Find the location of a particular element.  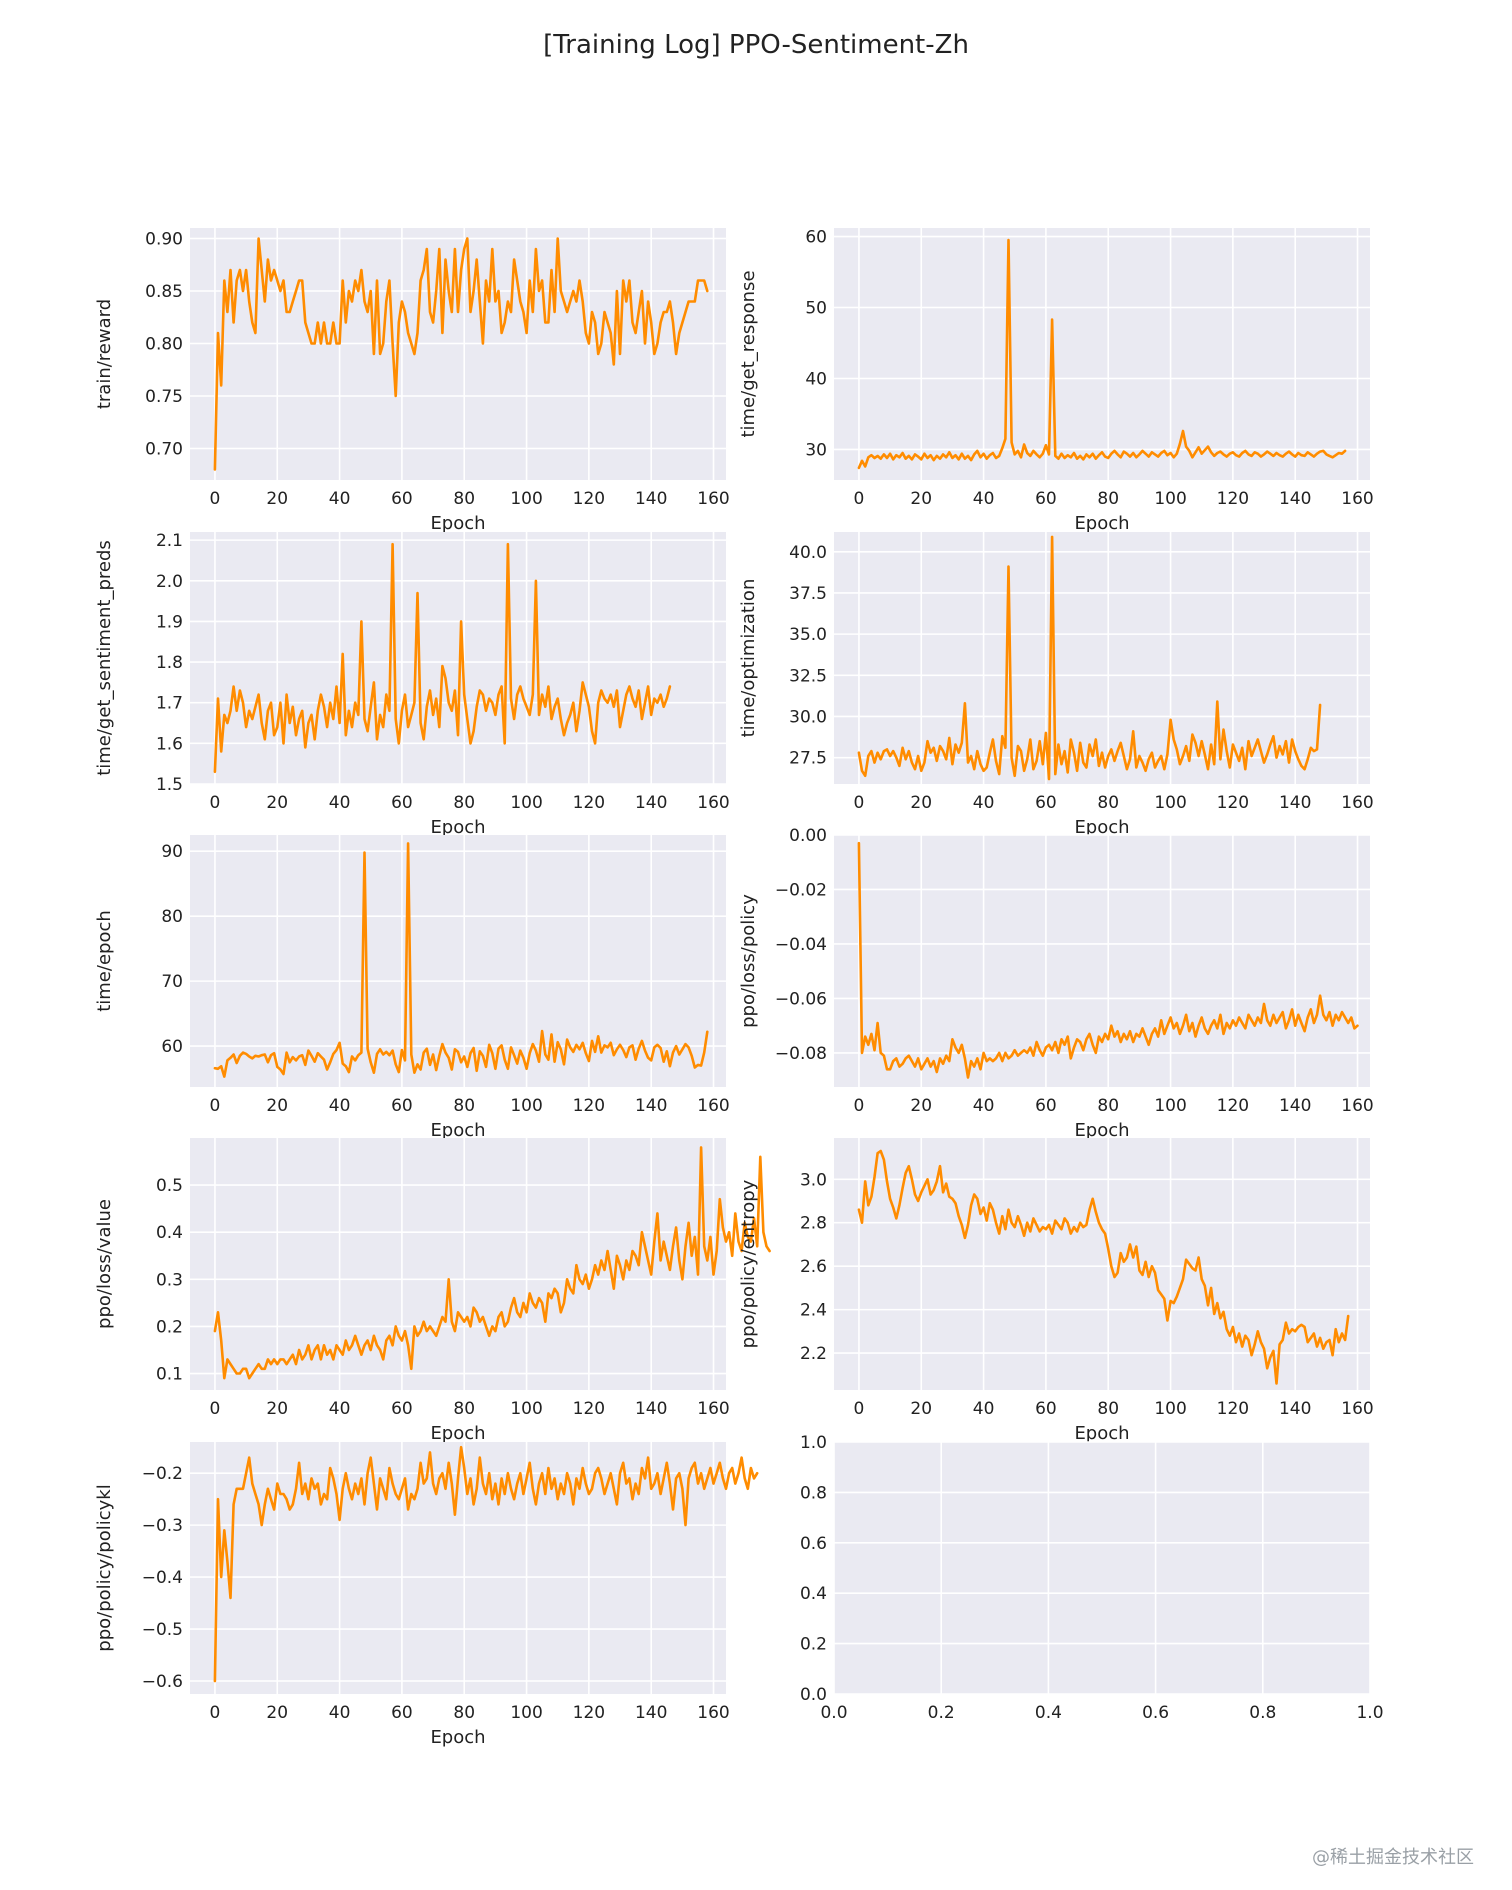

y-tick-label: 1.6 is located at coordinates (169, 744).